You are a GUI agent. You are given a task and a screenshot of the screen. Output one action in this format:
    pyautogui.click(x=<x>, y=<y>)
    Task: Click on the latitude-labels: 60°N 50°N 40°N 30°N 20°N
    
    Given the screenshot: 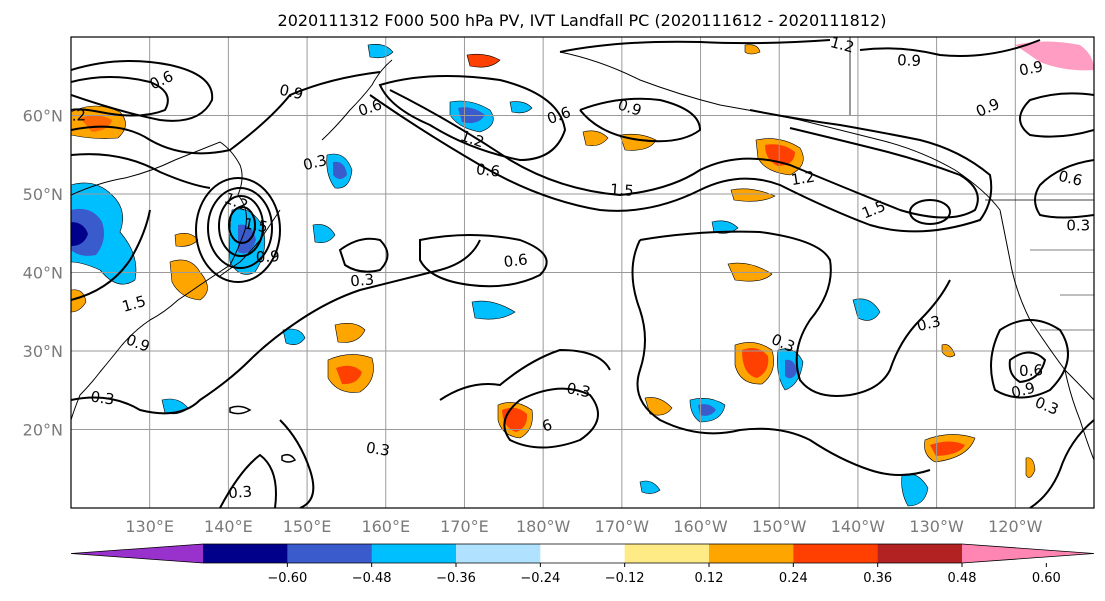 What is the action you would take?
    pyautogui.click(x=43, y=273)
    